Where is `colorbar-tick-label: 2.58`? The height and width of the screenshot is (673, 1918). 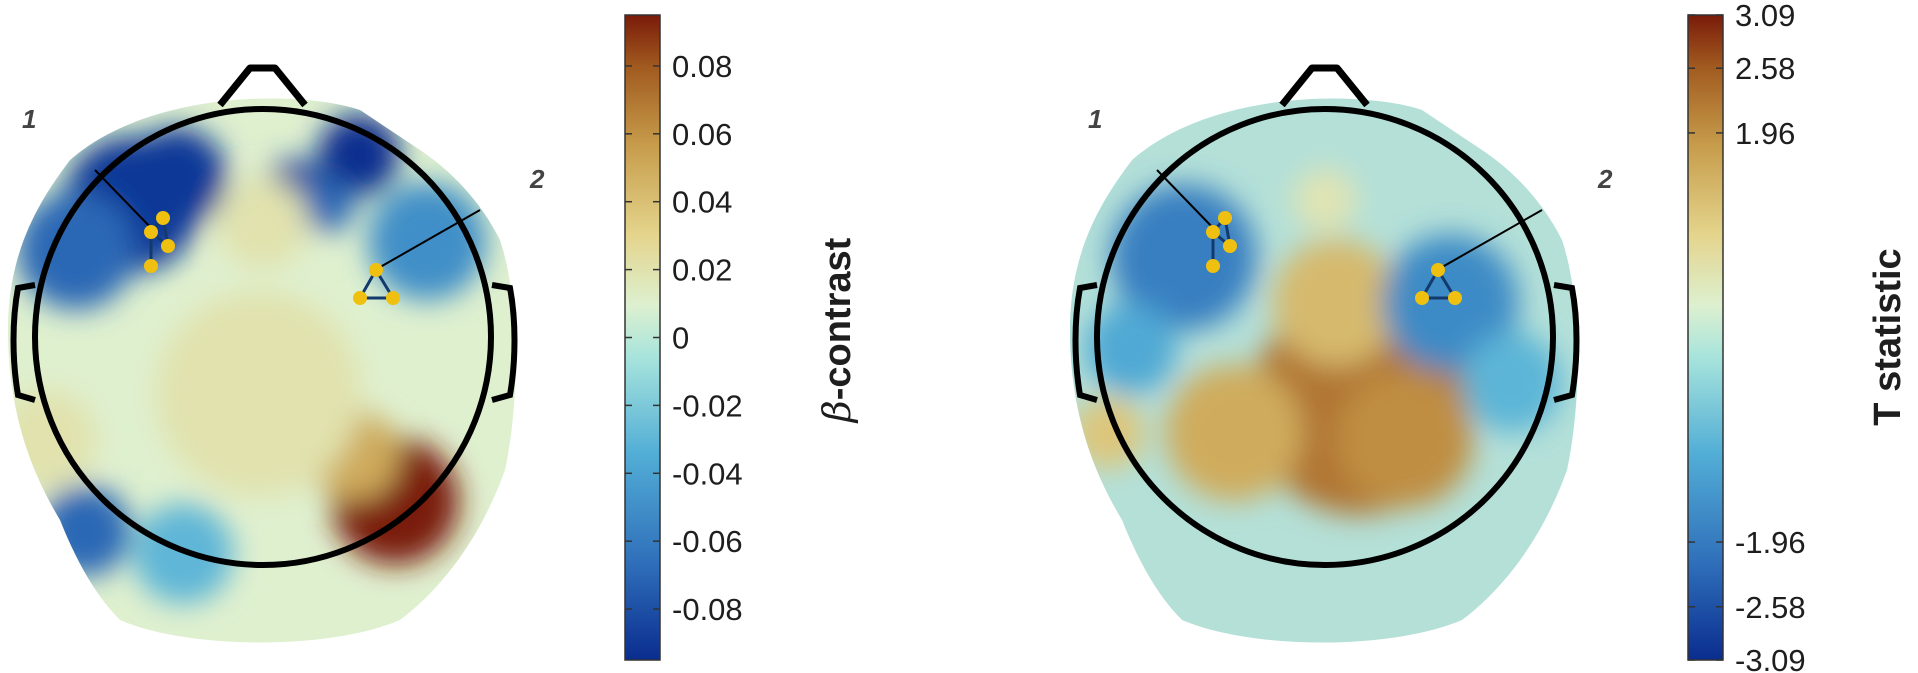 colorbar-tick-label: 2.58 is located at coordinates (1765, 68).